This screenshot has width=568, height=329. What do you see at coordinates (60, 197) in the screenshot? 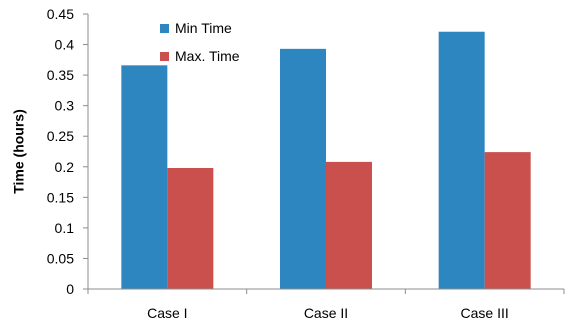
I see `y-tick-label: 0.15` at bounding box center [60, 197].